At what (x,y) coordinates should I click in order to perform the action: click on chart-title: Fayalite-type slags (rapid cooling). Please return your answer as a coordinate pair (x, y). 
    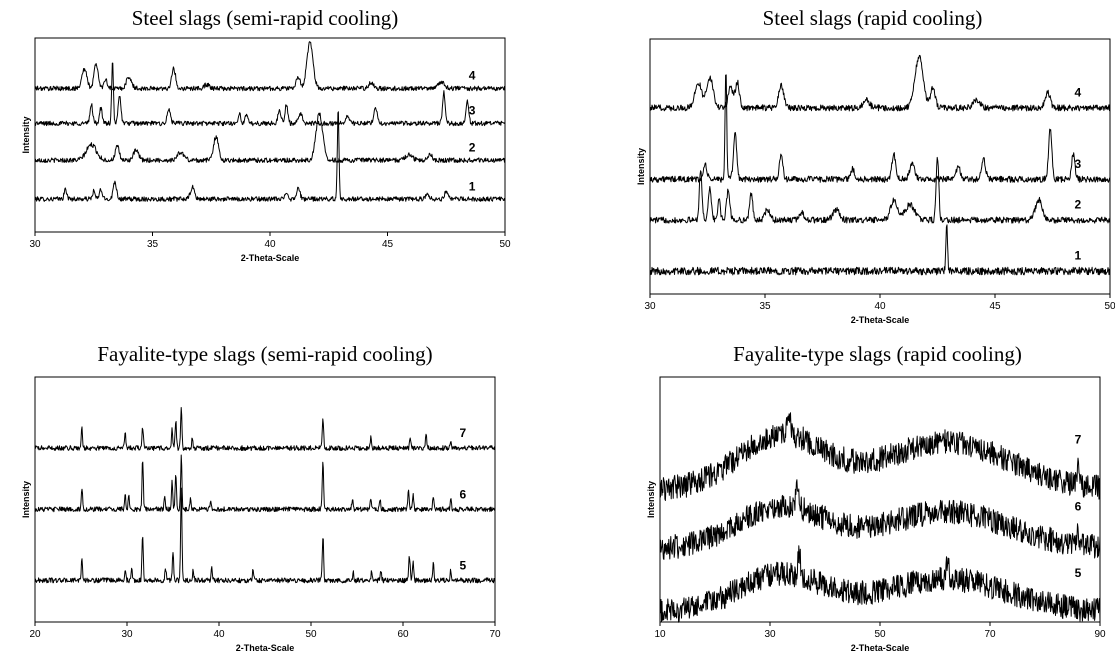
    Looking at the image, I should click on (877, 354).